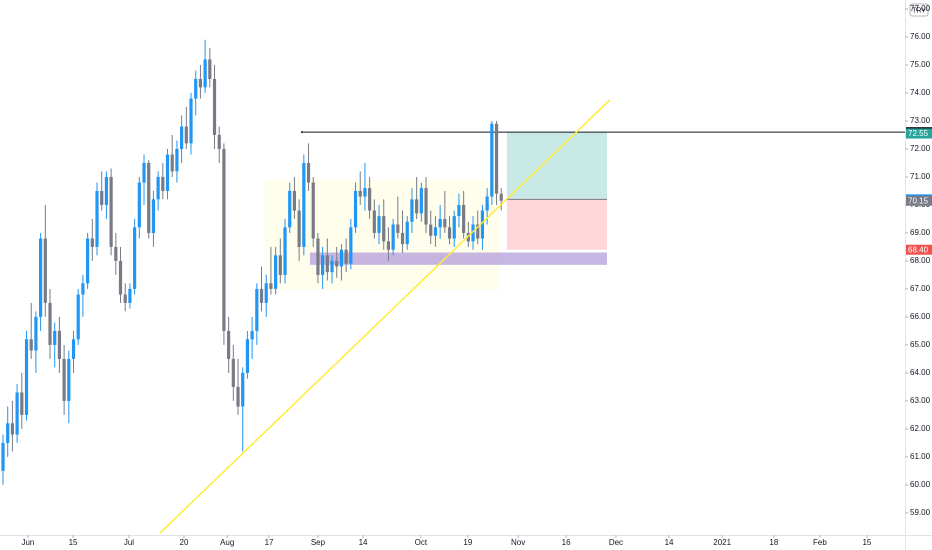 The height and width of the screenshot is (550, 932). Describe the element at coordinates (920, 484) in the screenshot. I see `y-tick-label: 60.00` at that location.